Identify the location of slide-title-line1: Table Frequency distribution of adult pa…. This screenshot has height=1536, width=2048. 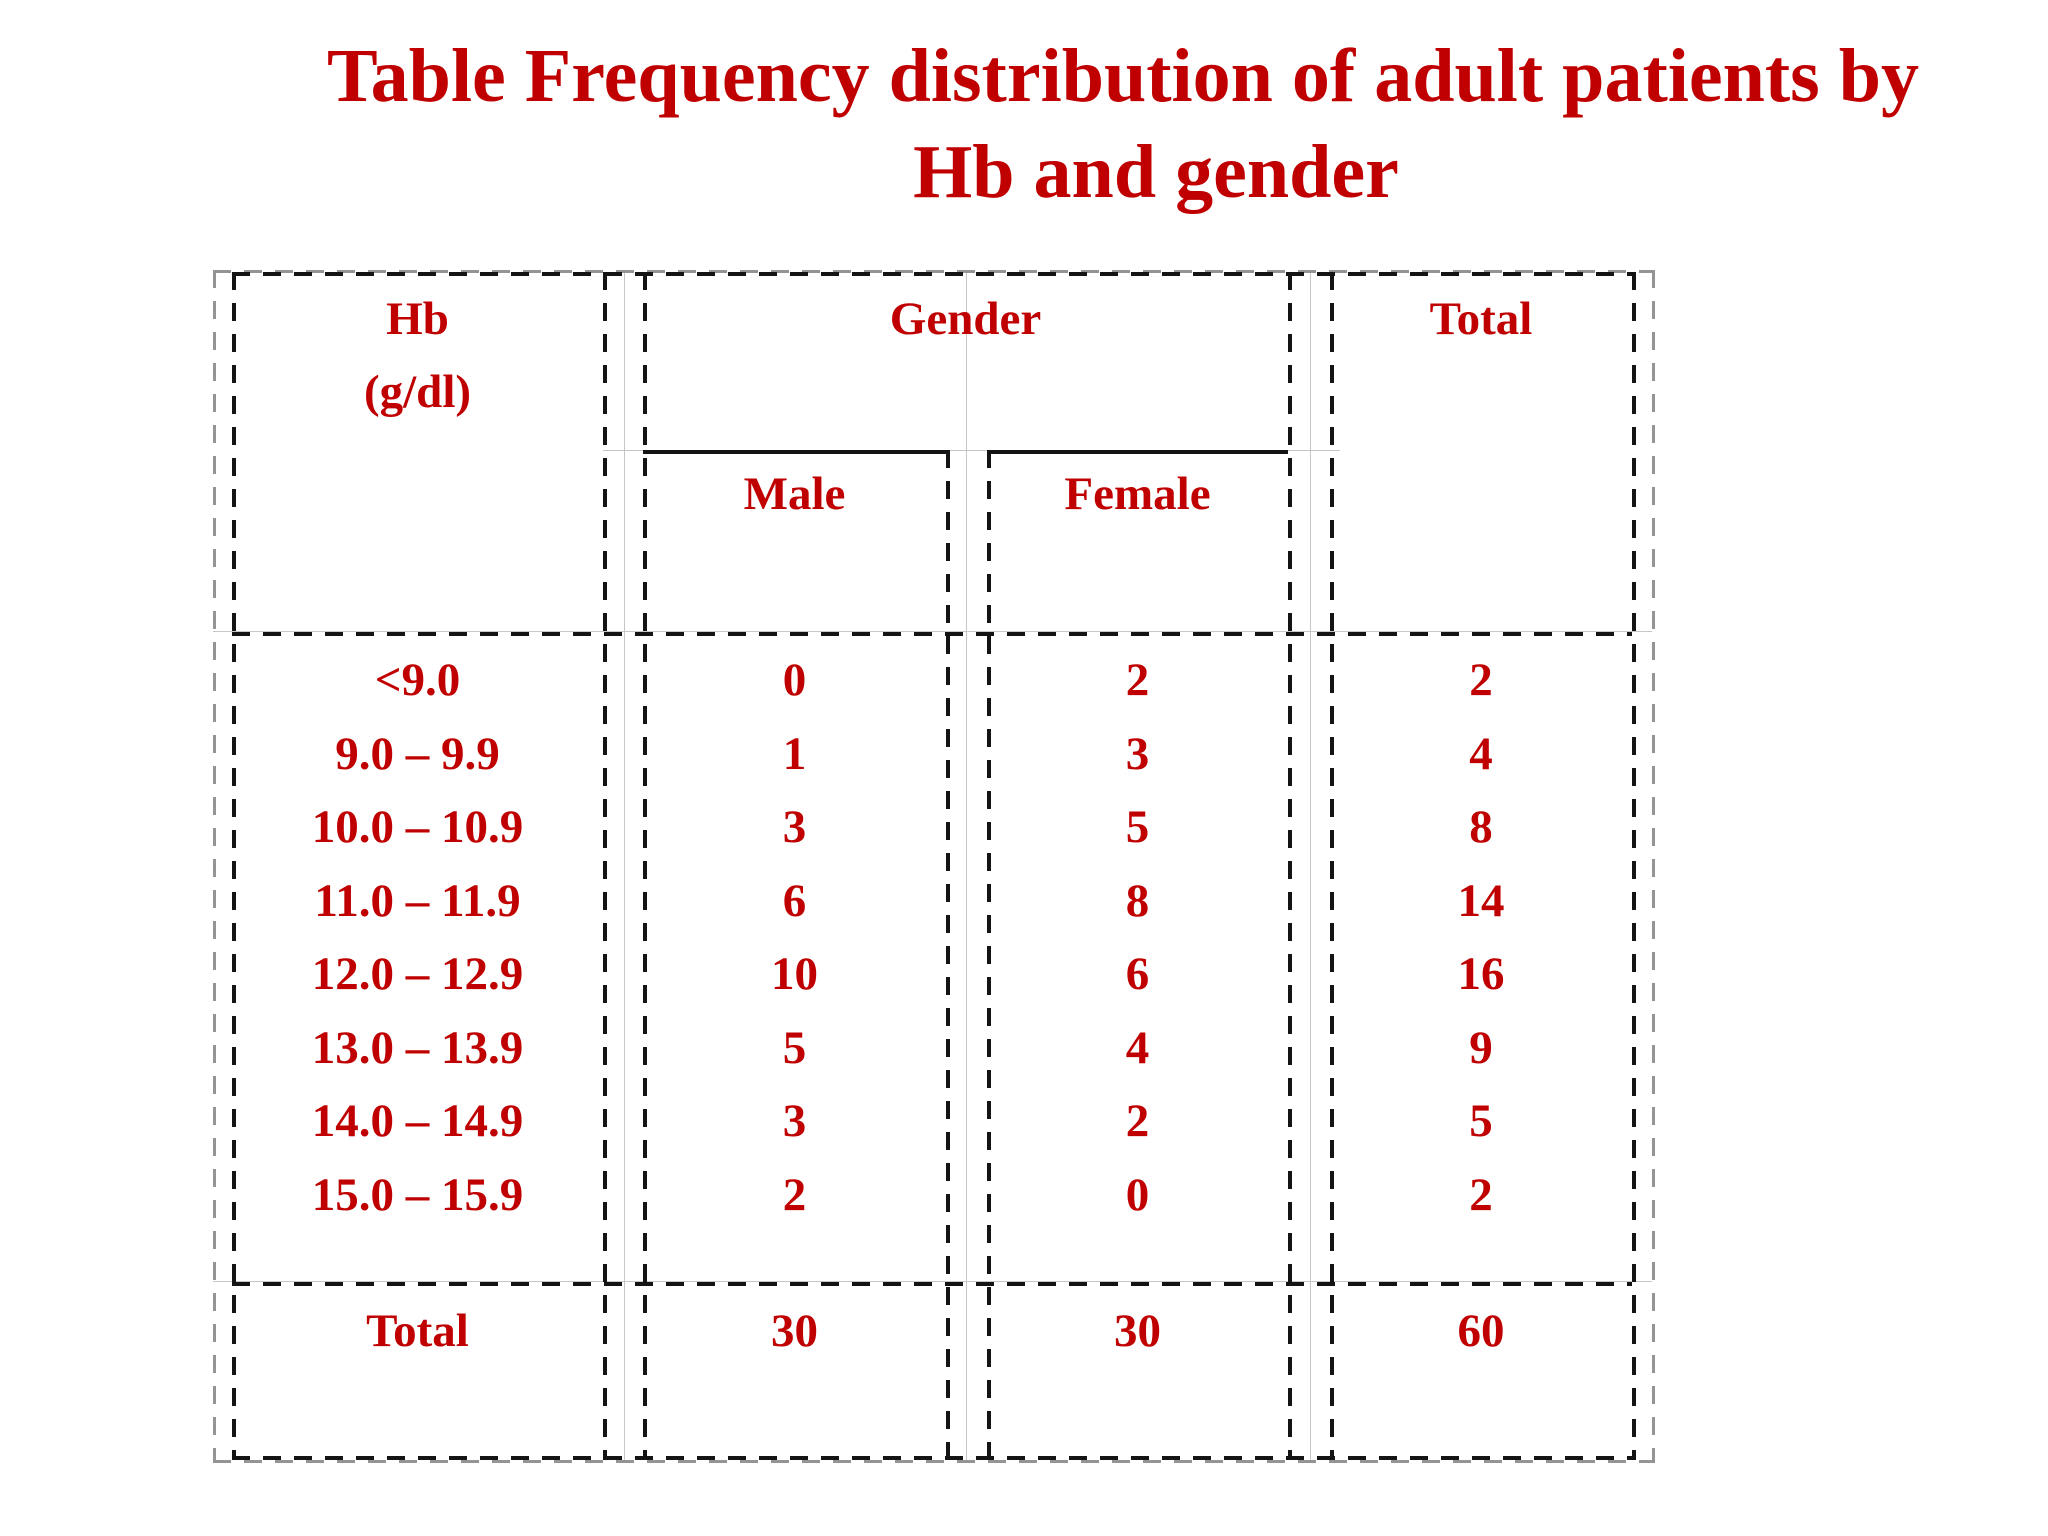
(1123, 76).